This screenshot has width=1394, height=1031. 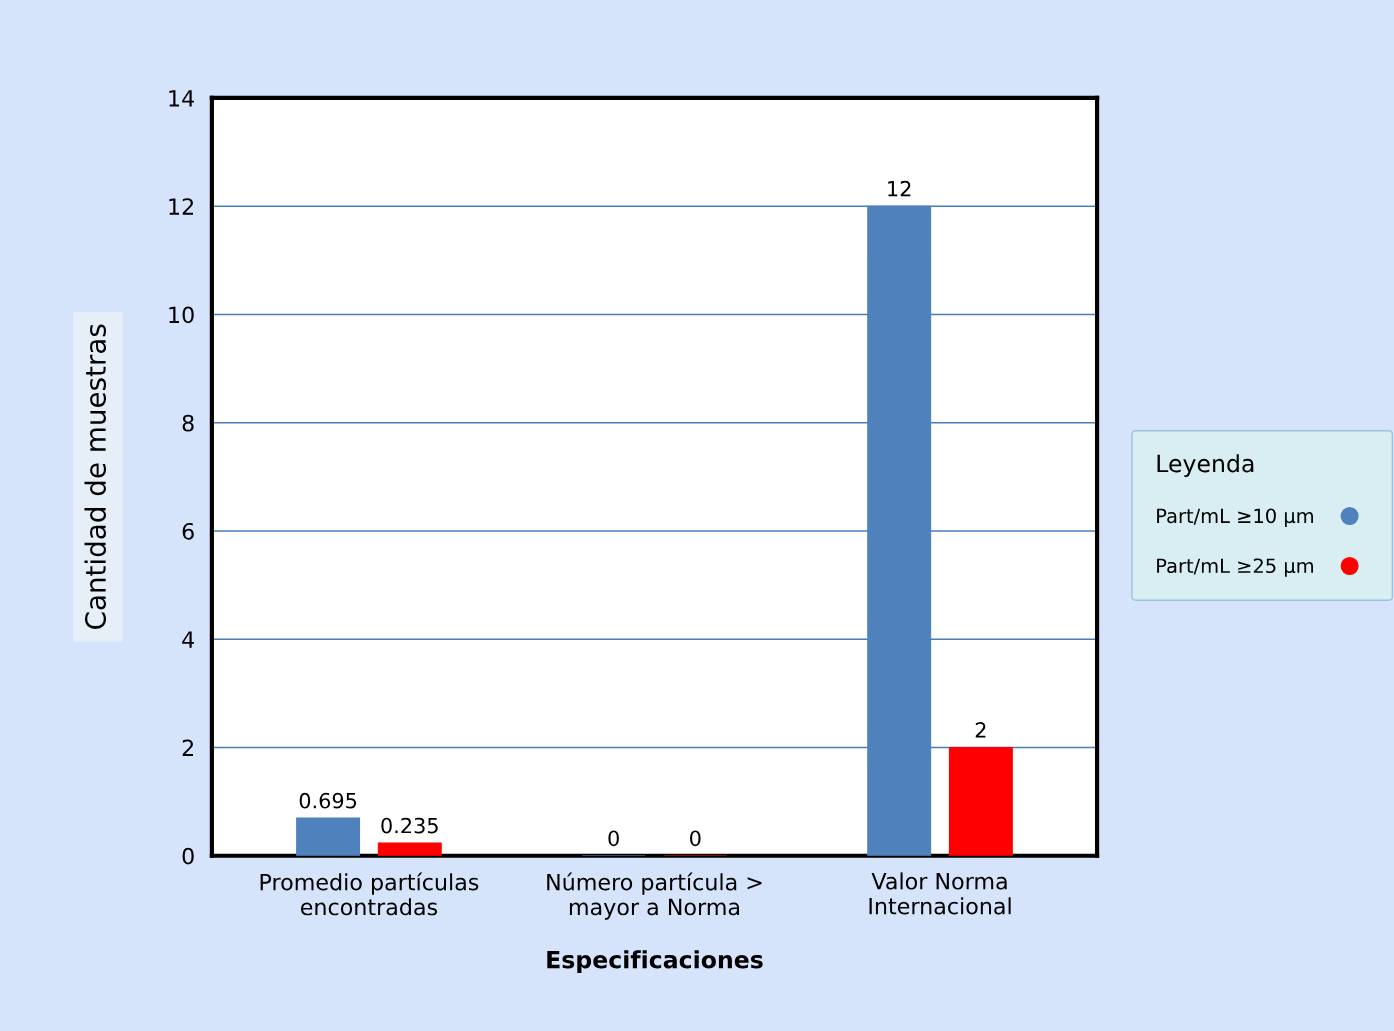 I want to click on y-tick-label: 6, so click(x=188, y=531).